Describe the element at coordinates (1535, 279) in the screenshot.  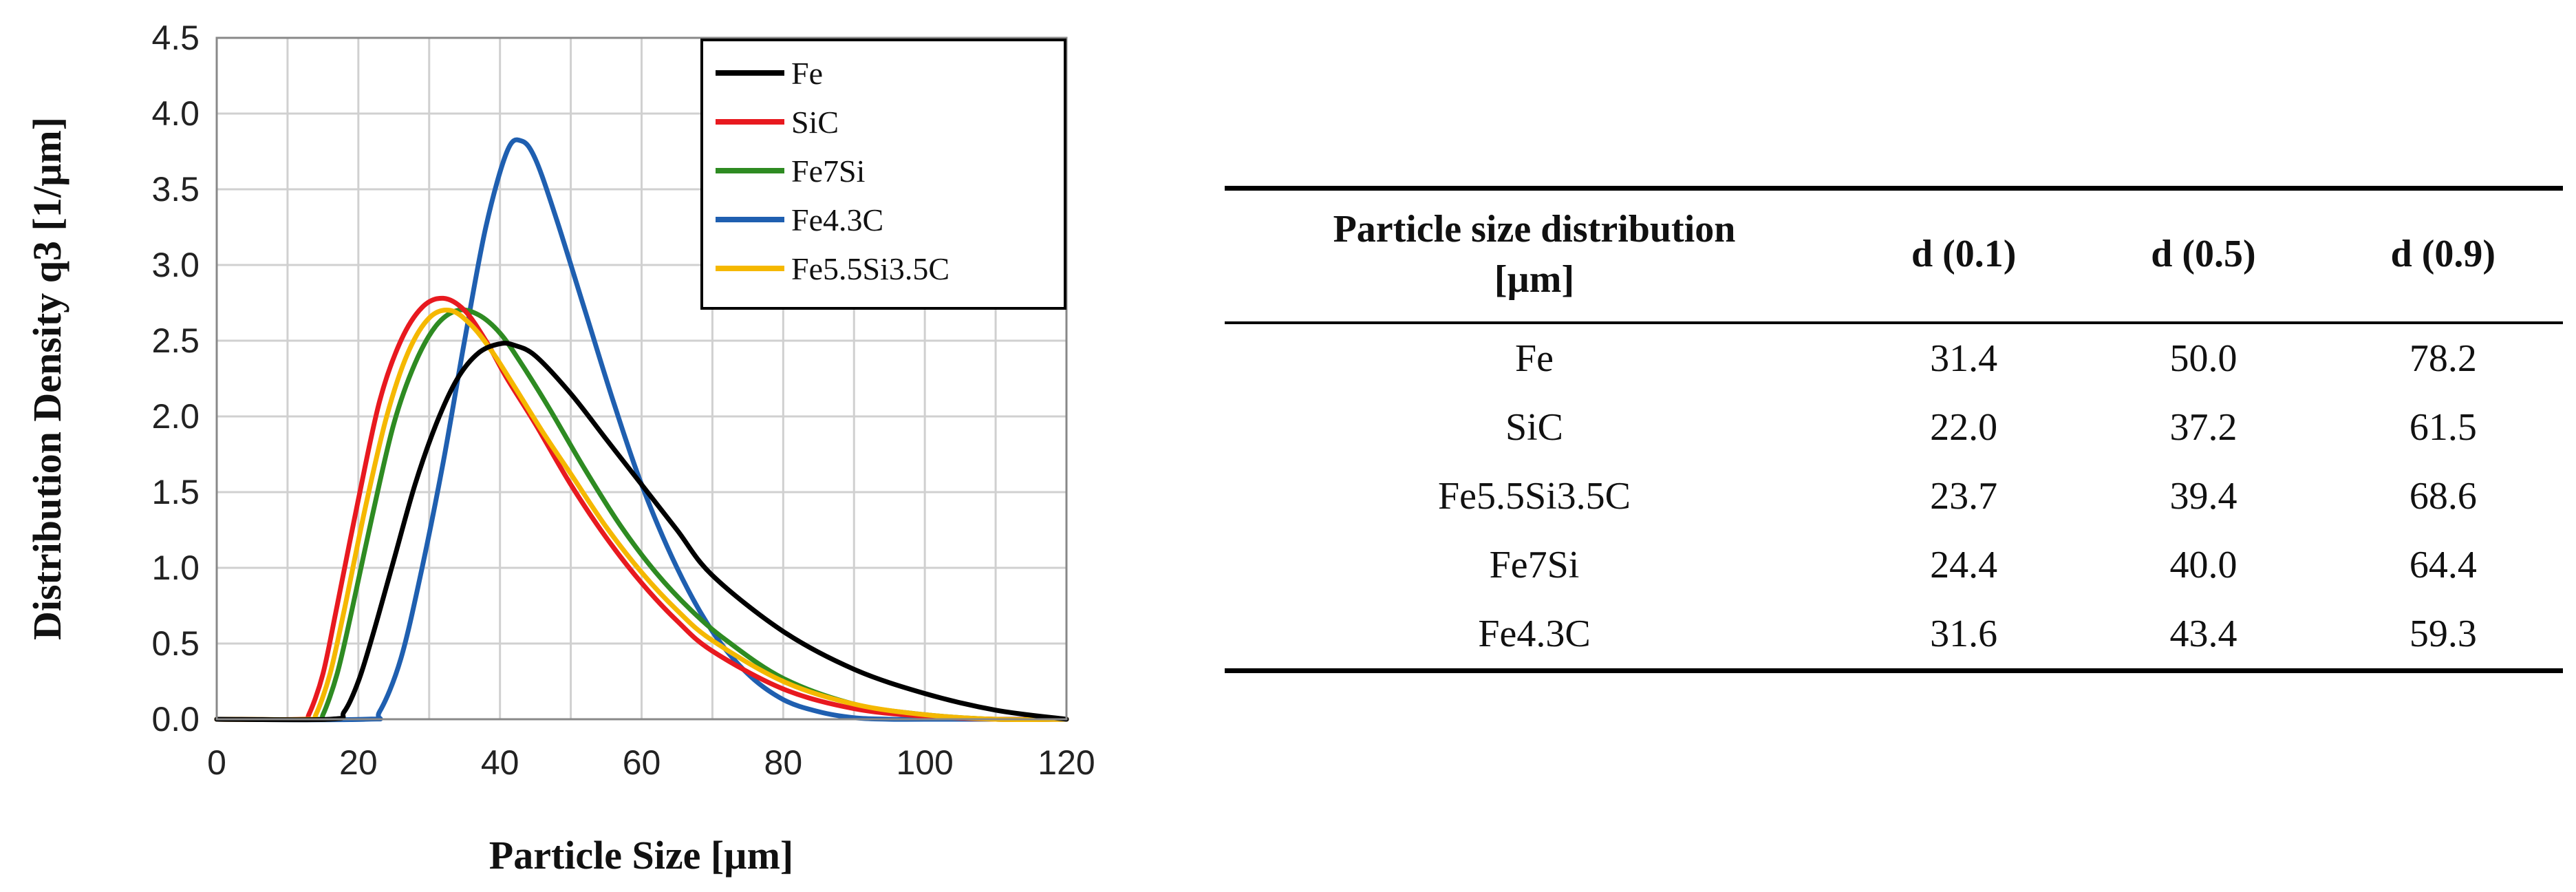
I see `header-name-line2: [µm]` at that location.